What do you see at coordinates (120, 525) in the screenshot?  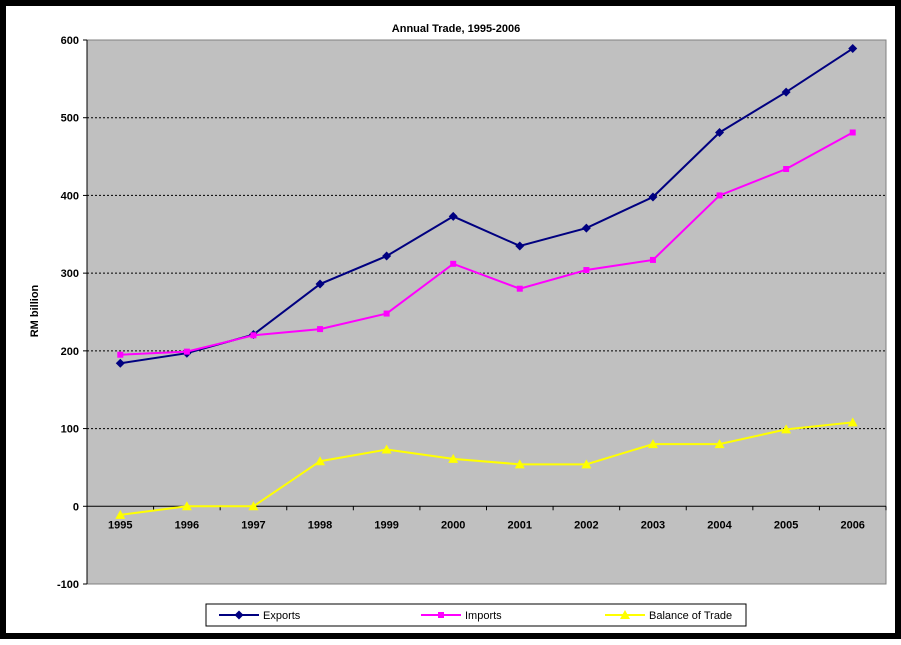 I see `x-tick-label: 1995` at bounding box center [120, 525].